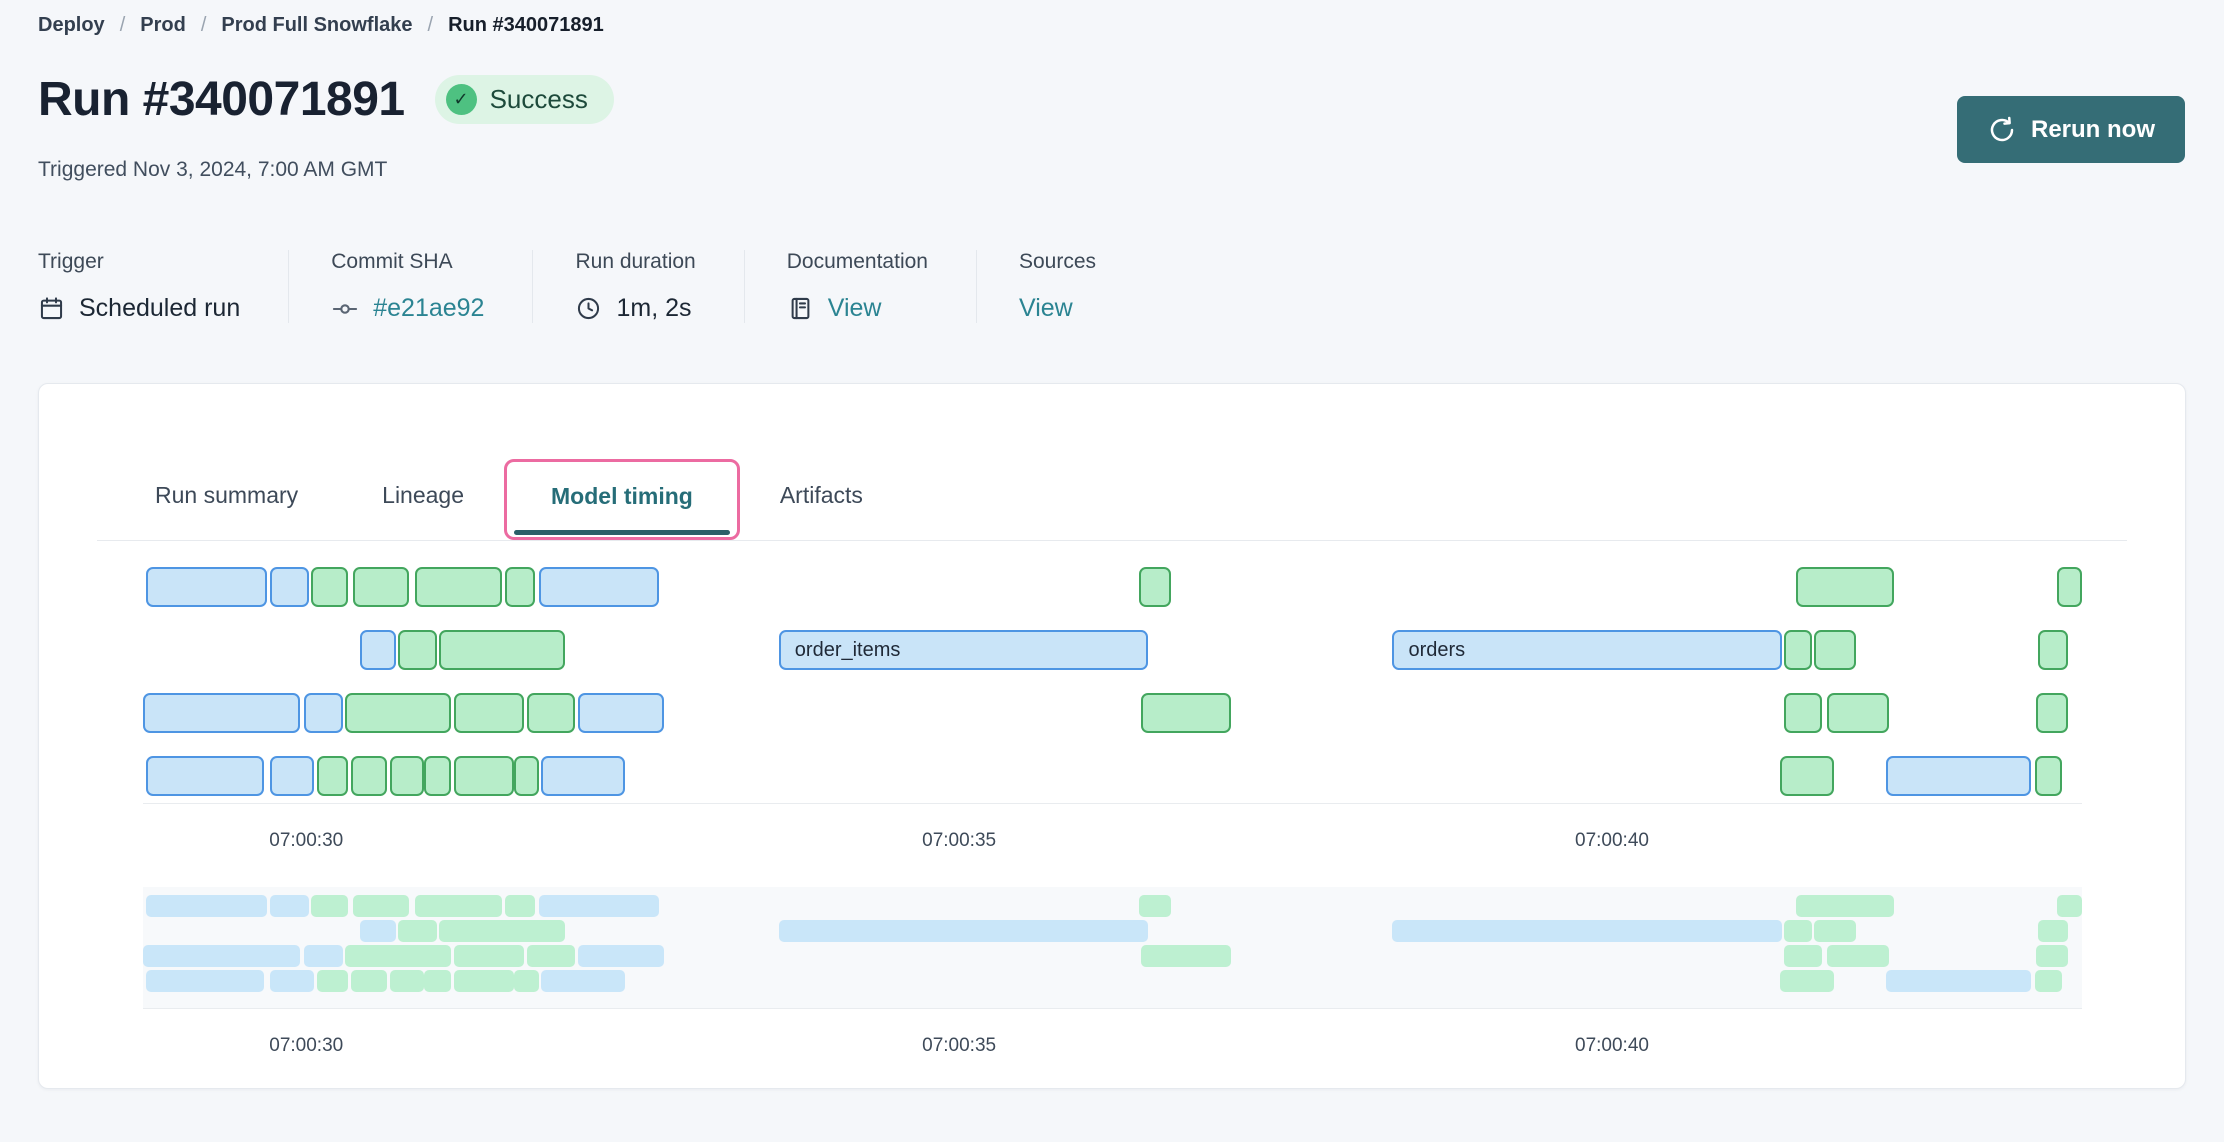 This screenshot has height=1142, width=2224. What do you see at coordinates (317, 25) in the screenshot?
I see `breadcrumb-job: Prod Full Snowflake` at bounding box center [317, 25].